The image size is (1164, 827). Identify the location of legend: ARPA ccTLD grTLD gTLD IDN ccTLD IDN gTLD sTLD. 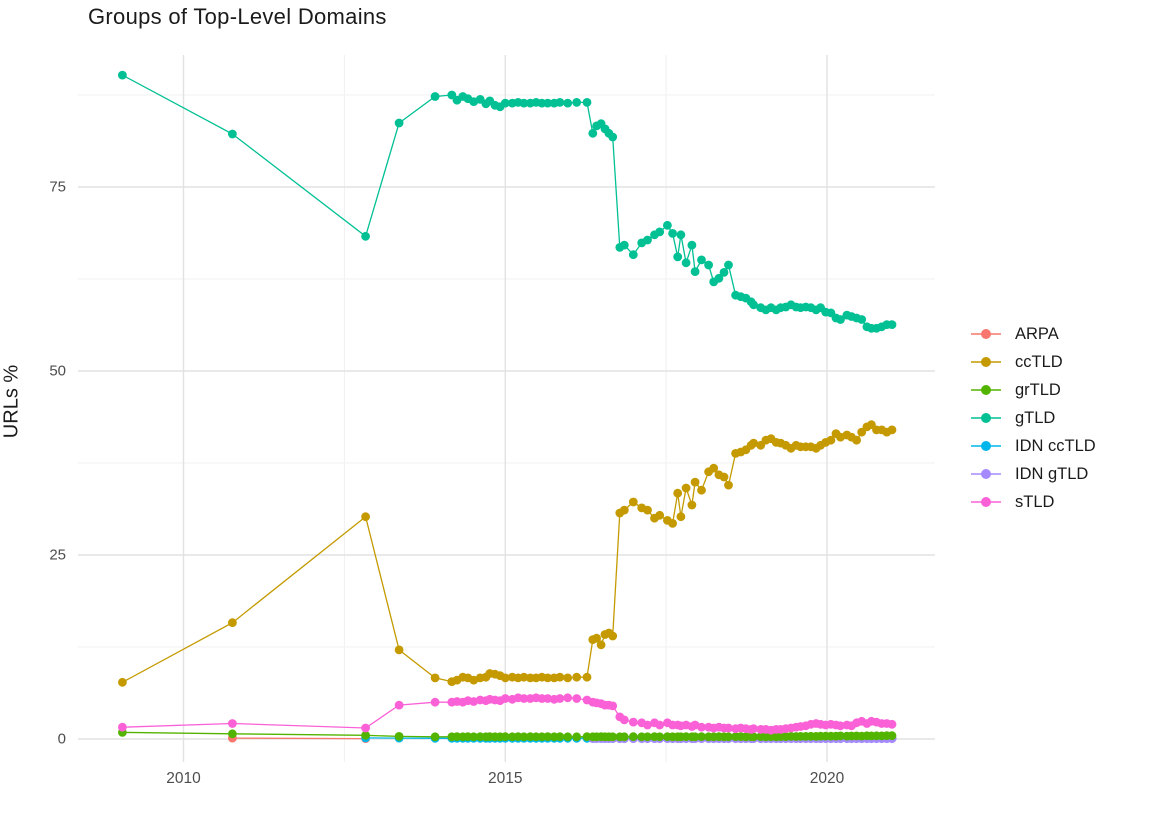
(1033, 418).